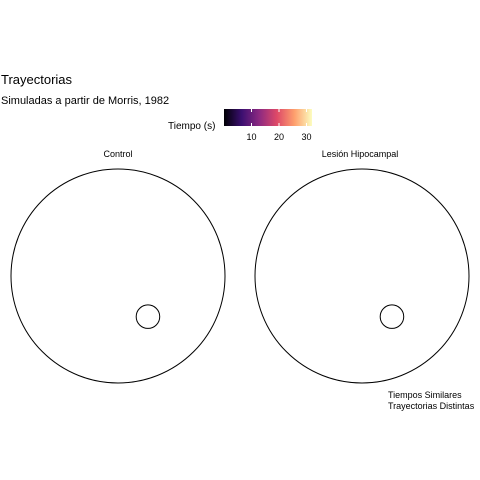 This screenshot has width=480, height=480. I want to click on colorbar-rect, so click(268, 117).